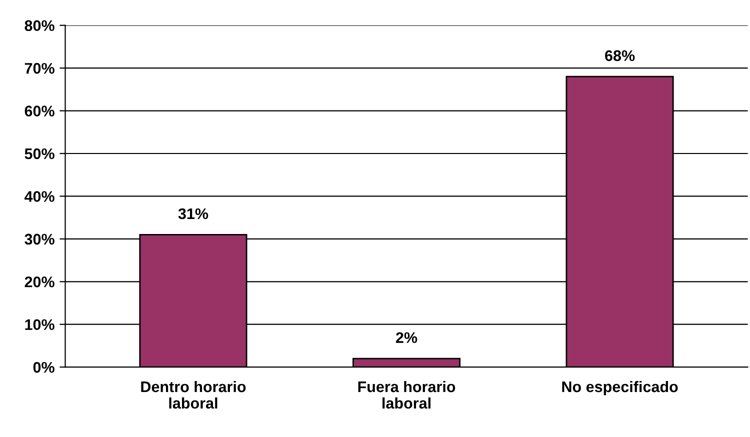 The height and width of the screenshot is (437, 750). What do you see at coordinates (39, 282) in the screenshot?
I see `y-tick-label: 20%` at bounding box center [39, 282].